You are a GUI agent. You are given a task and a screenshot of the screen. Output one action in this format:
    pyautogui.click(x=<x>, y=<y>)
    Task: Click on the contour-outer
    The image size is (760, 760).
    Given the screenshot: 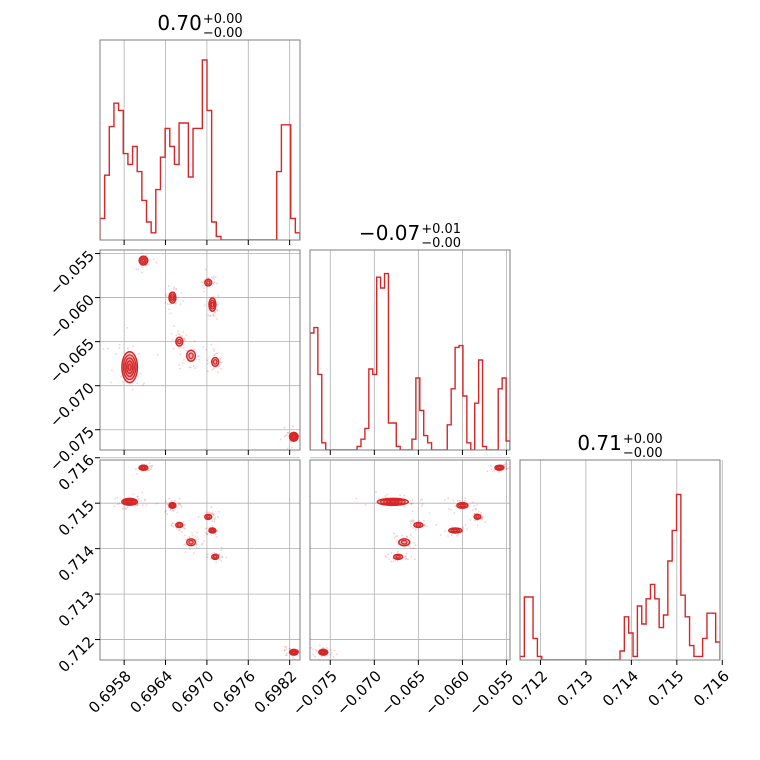 What is the action you would take?
    pyautogui.click(x=191, y=355)
    